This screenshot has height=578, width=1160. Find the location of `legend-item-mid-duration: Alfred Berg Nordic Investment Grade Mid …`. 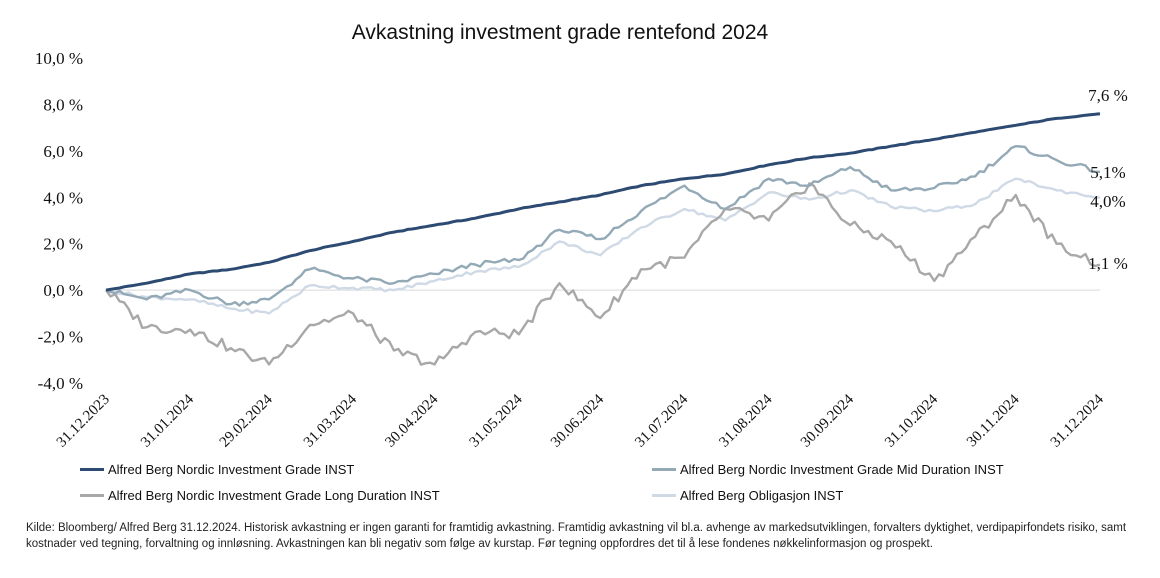

legend-item-mid-duration: Alfred Berg Nordic Investment Grade Mid … is located at coordinates (828, 469).